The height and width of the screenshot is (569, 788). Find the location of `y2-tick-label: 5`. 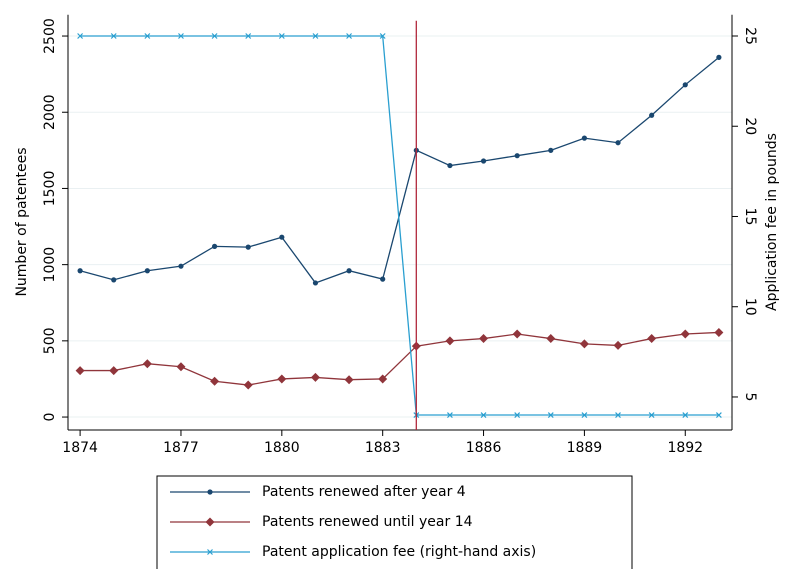

y2-tick-label: 5 is located at coordinates (750, 397).